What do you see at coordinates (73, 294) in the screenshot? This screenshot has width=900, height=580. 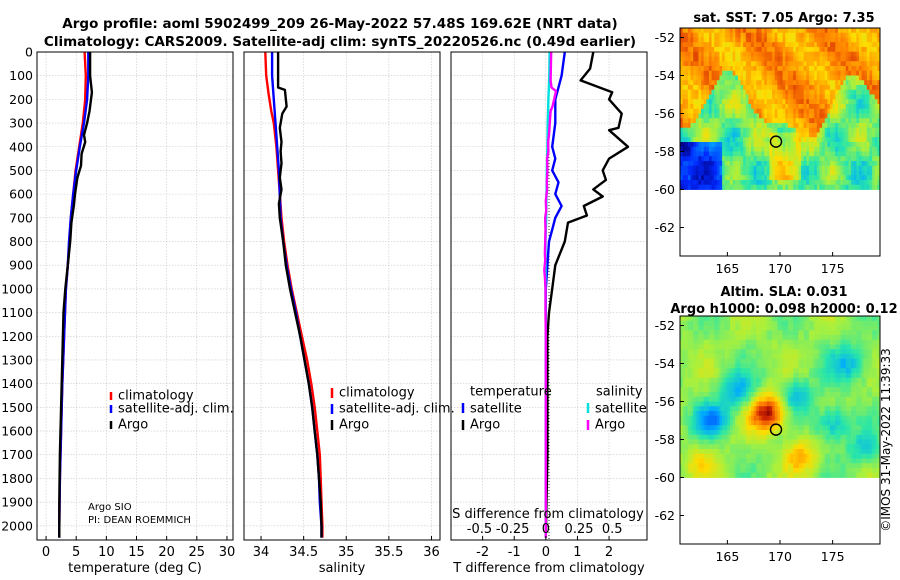 I see `series-climatology` at bounding box center [73, 294].